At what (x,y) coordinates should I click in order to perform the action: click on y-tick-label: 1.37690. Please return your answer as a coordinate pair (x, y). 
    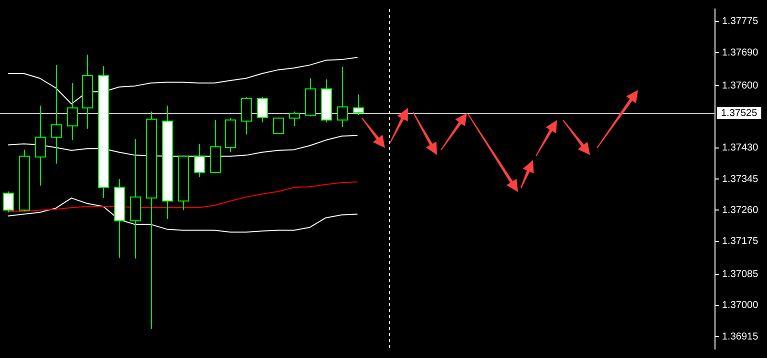
    Looking at the image, I should click on (740, 52).